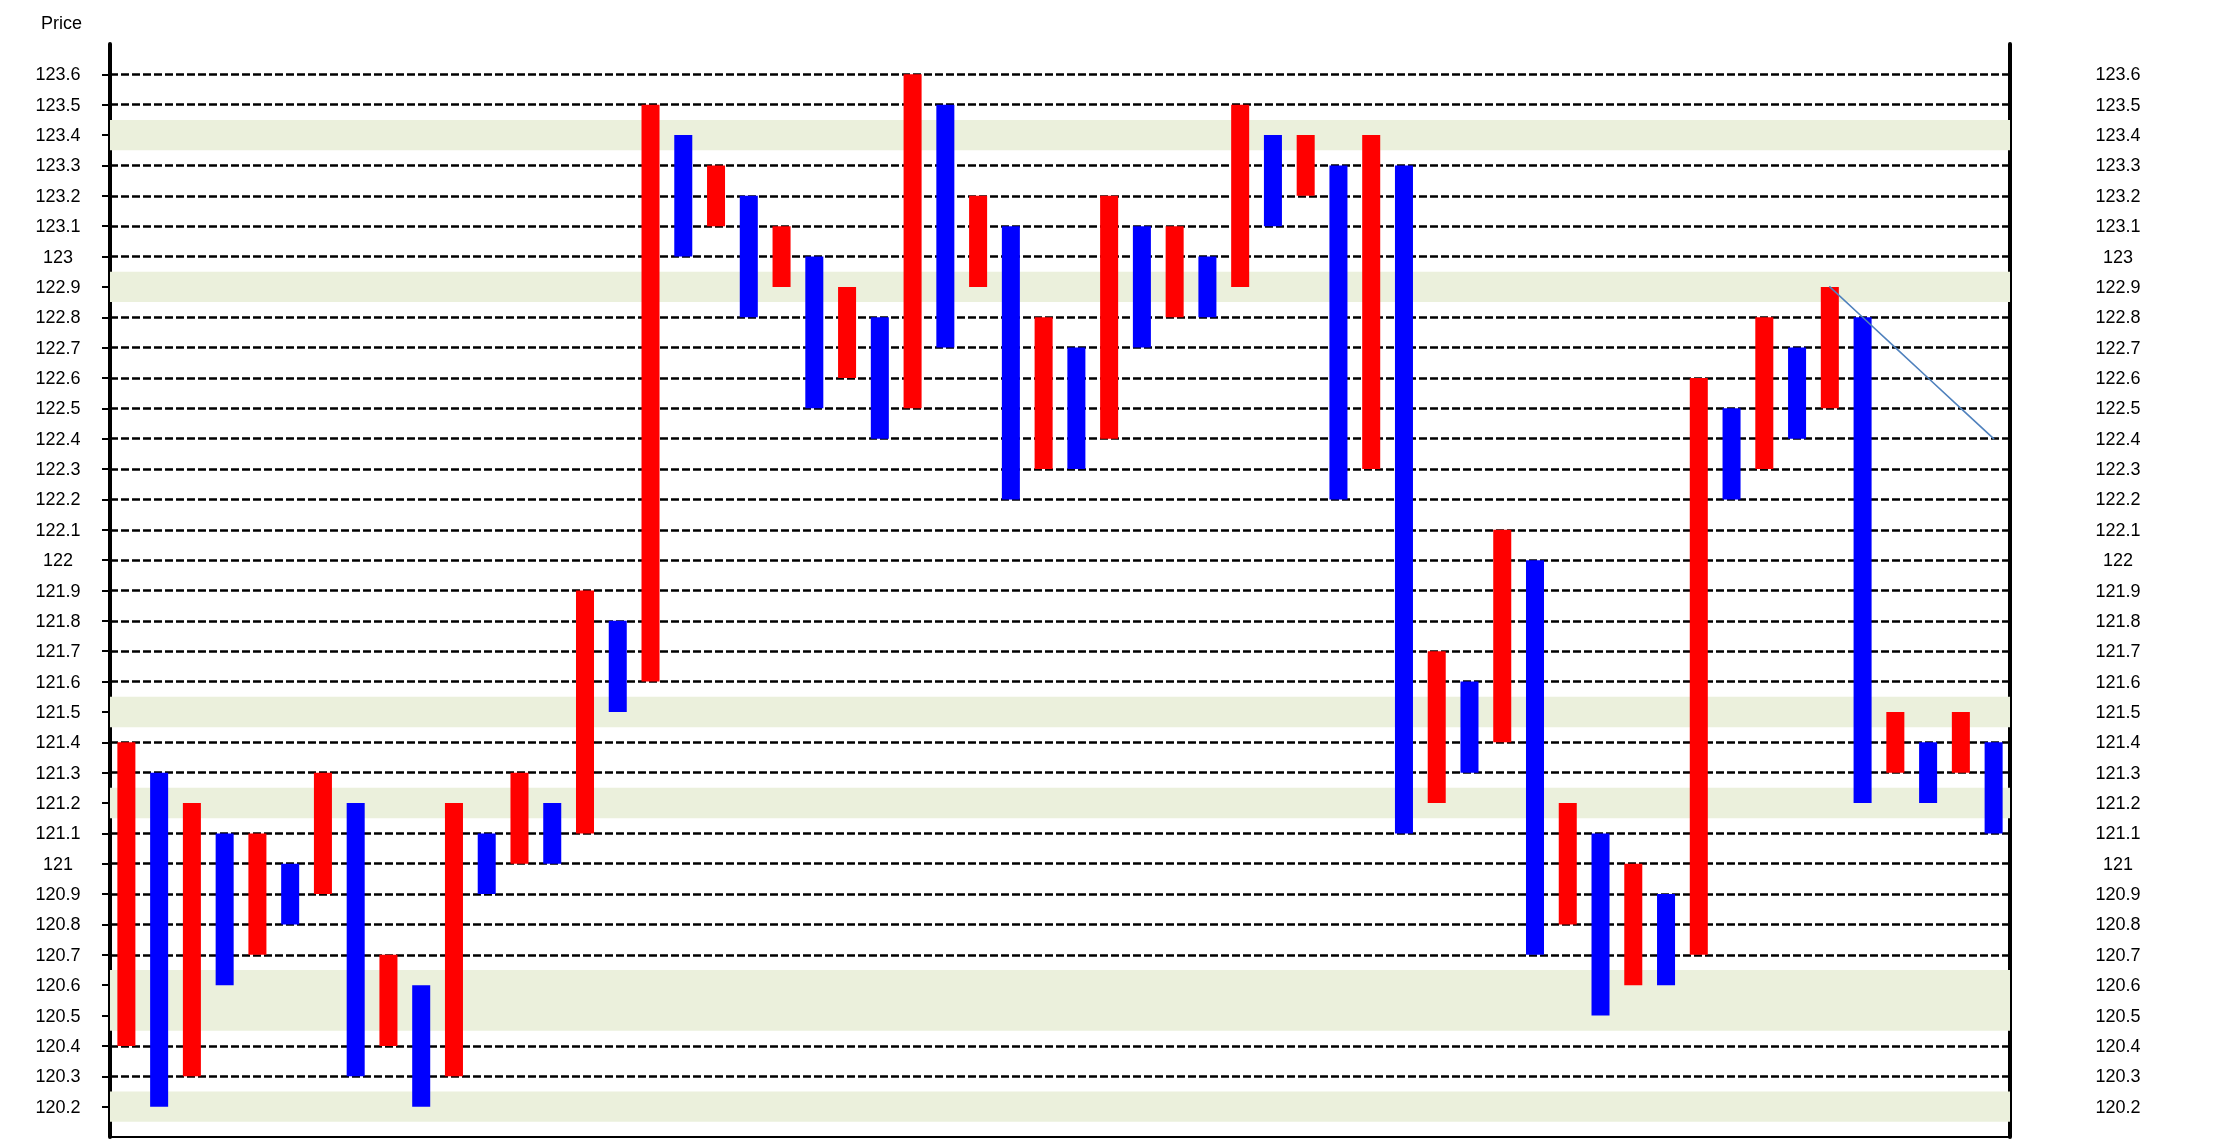  Describe the element at coordinates (2118, 1015) in the screenshot. I see `y2-tick-label: 120.5` at that location.